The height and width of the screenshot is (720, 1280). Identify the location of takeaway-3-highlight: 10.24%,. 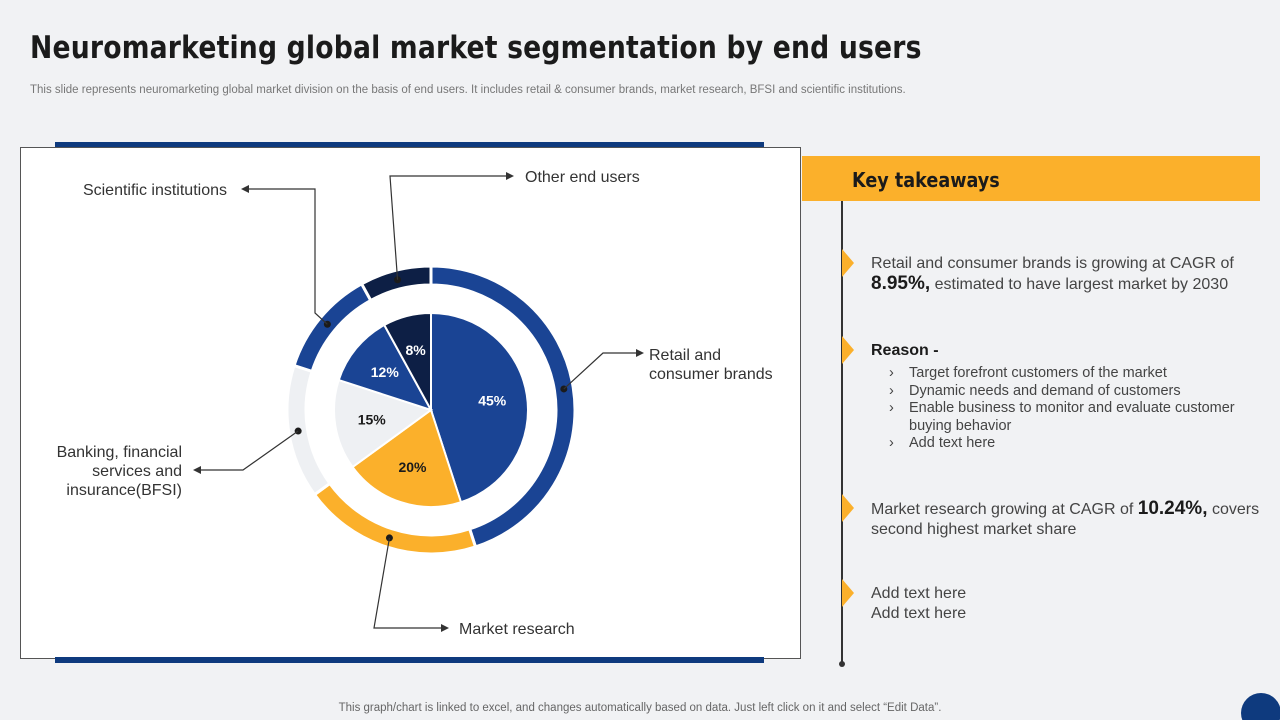
(1172, 508).